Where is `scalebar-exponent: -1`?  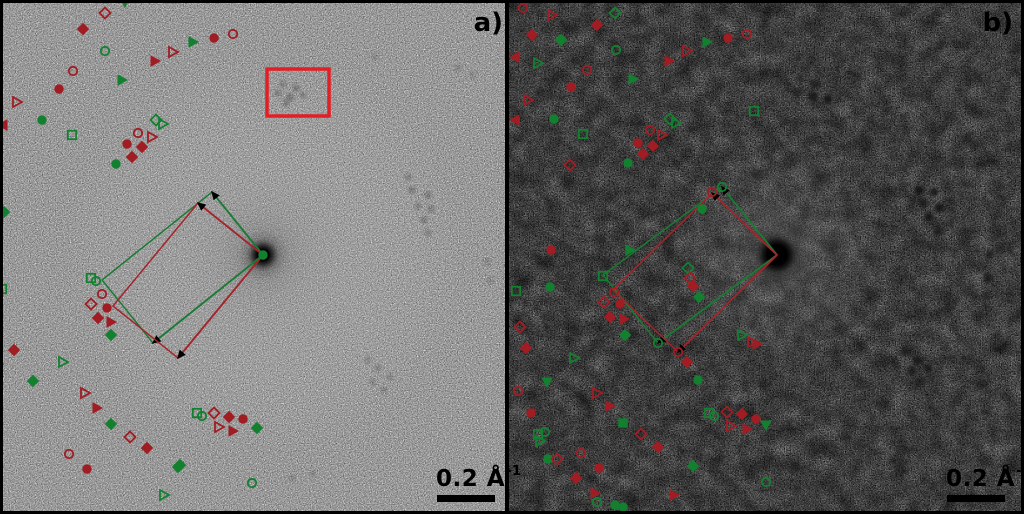
scalebar-exponent: -1 is located at coordinates (514, 472).